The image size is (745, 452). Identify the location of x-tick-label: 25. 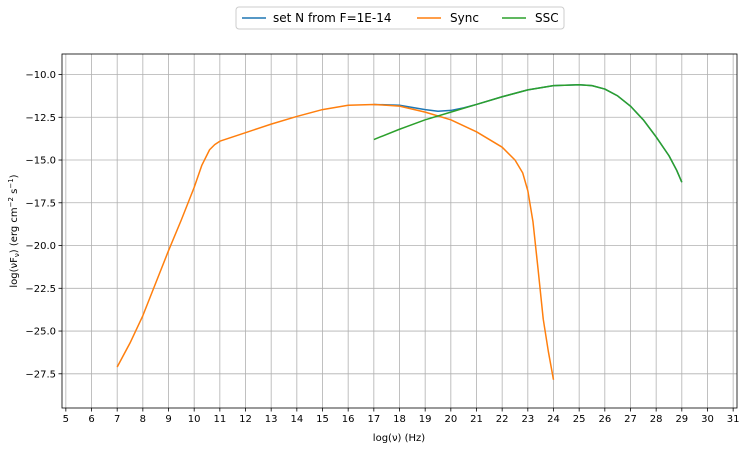
(579, 419).